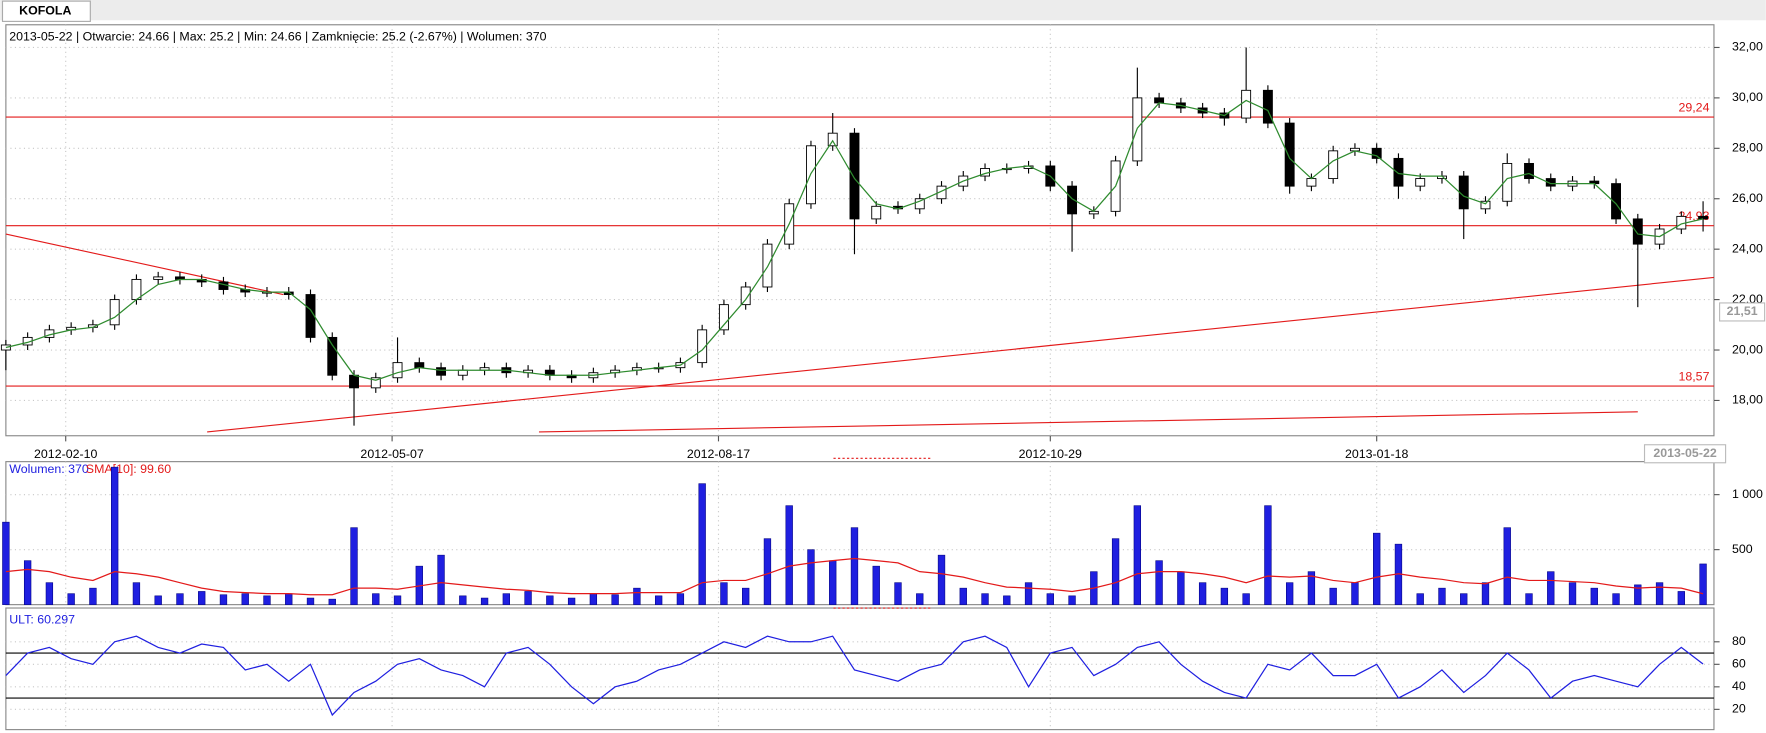 Image resolution: width=1766 pixels, height=733 pixels. I want to click on tab, so click(46, 11).